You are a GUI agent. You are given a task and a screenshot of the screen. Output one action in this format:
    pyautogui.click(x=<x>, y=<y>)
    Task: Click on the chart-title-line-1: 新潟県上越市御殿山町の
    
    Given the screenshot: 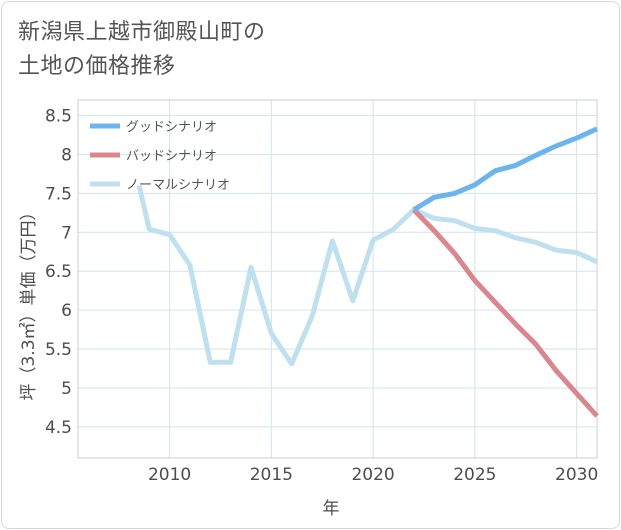 What is the action you would take?
    pyautogui.click(x=142, y=32)
    